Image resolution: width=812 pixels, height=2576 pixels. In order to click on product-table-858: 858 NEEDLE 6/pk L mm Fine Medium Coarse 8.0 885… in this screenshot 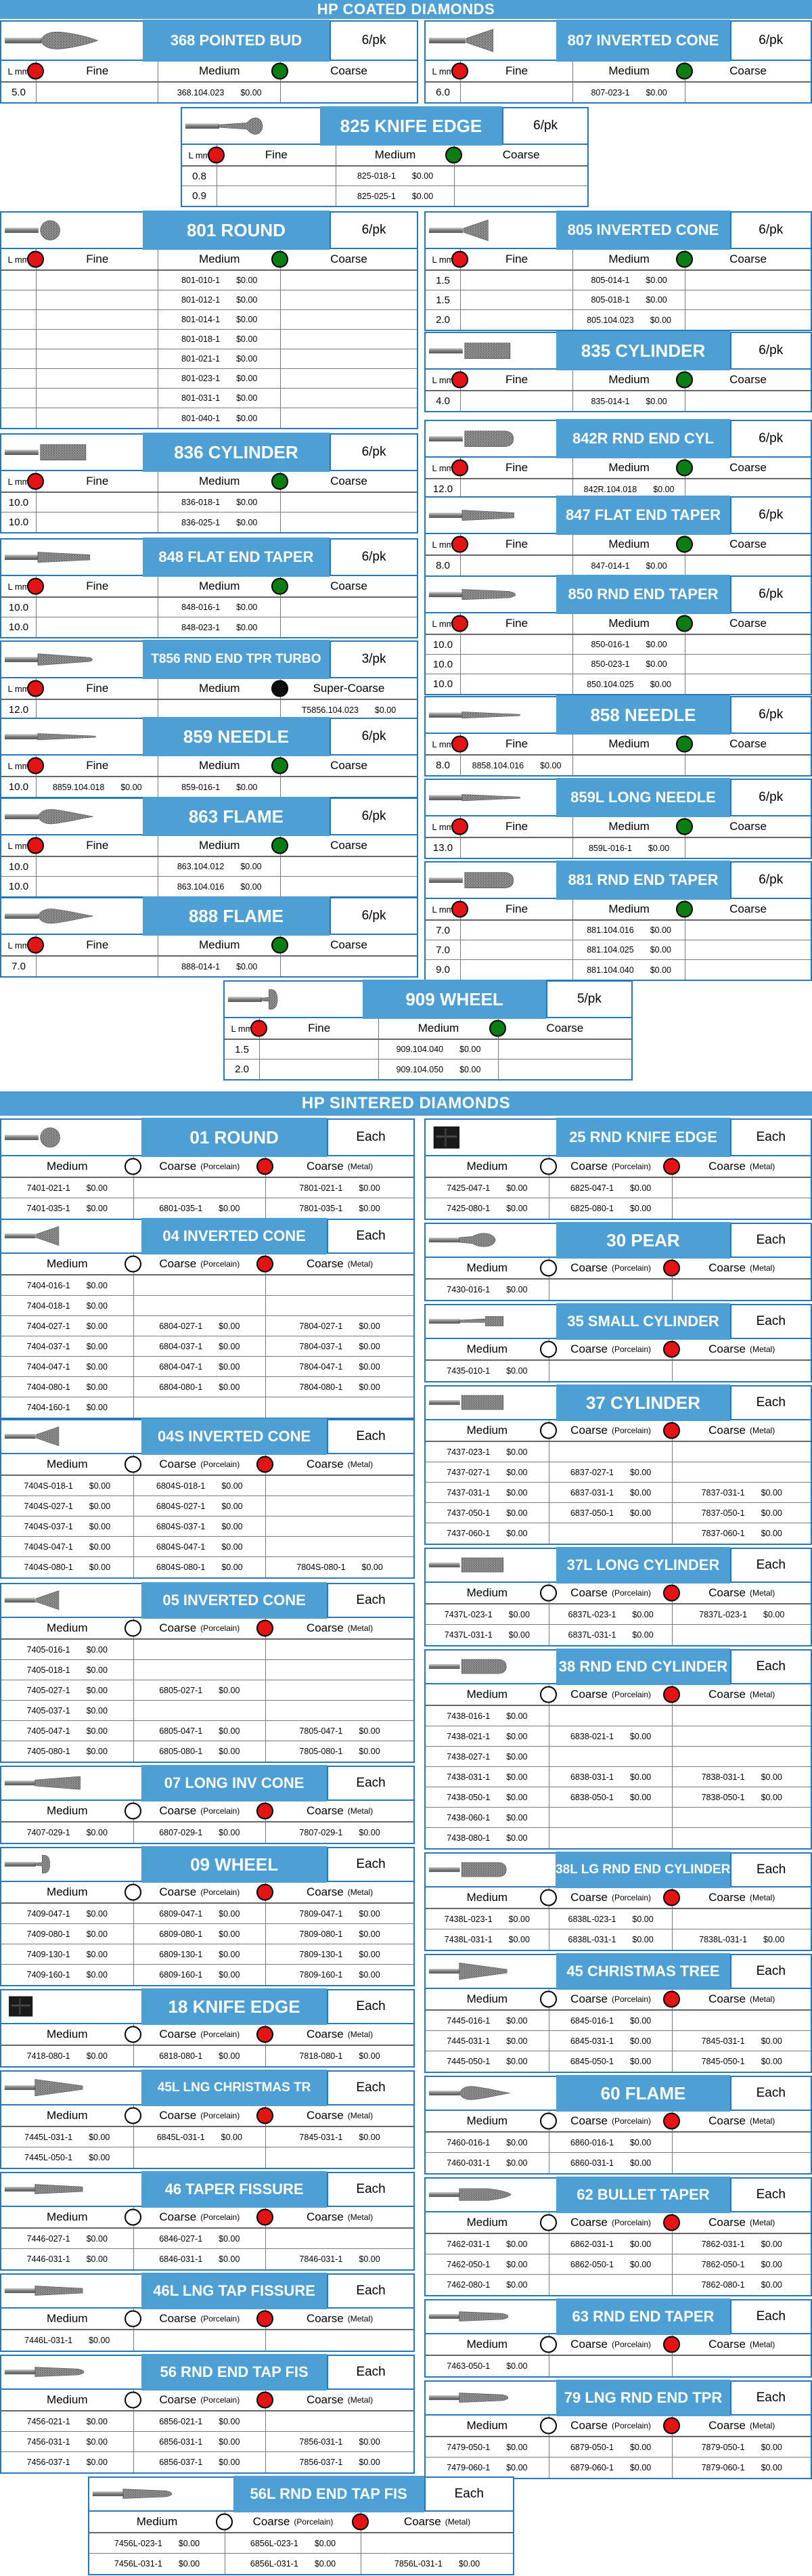, I will do `click(618, 736)`.